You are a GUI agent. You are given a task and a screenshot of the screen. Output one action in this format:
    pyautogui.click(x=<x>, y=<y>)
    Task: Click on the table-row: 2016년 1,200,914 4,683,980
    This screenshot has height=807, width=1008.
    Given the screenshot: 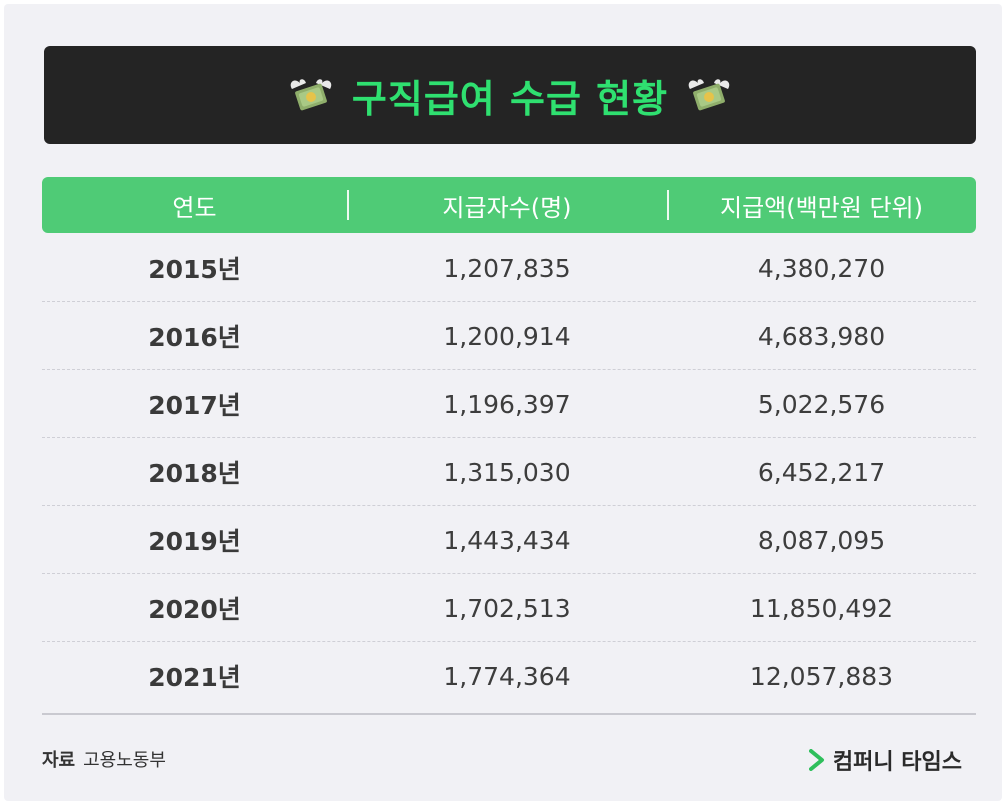 What is the action you would take?
    pyautogui.click(x=509, y=336)
    